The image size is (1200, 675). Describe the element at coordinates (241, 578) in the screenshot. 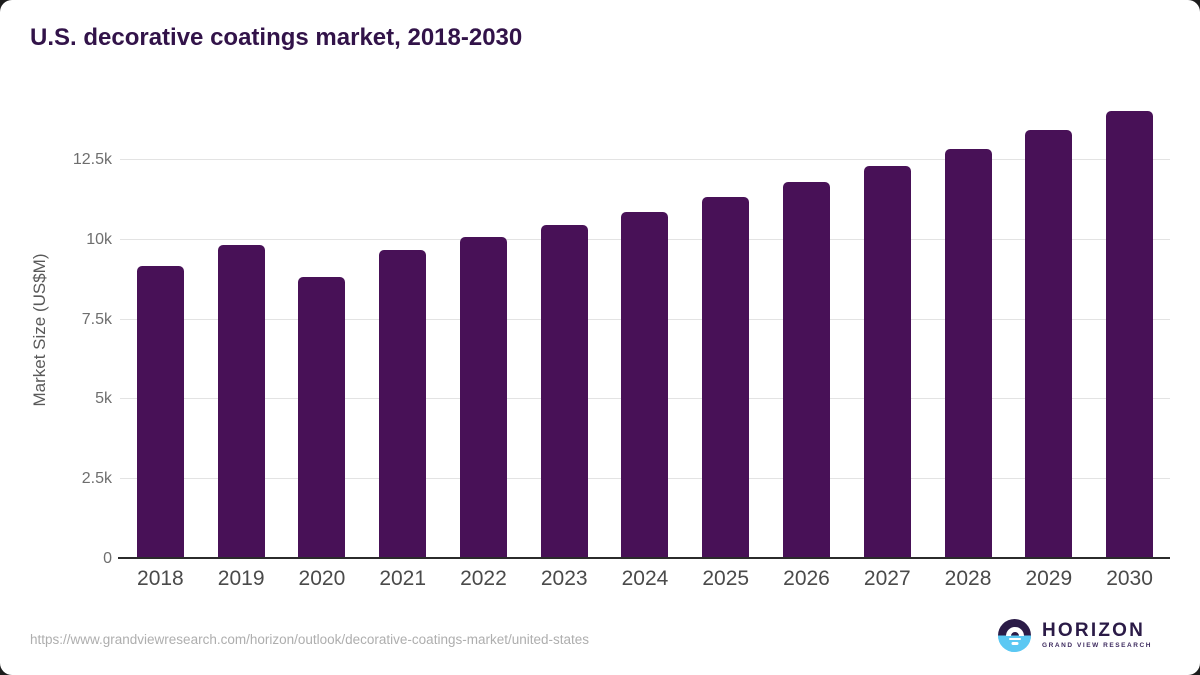

I see `x-tick-2019: 2019` at that location.